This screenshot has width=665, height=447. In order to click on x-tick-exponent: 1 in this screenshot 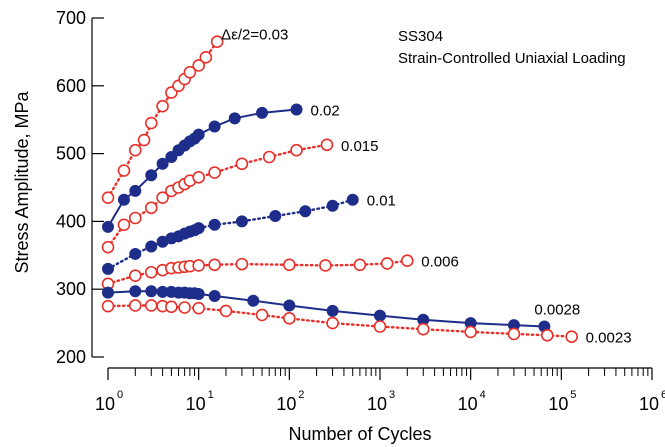, I will do `click(211, 395)`.